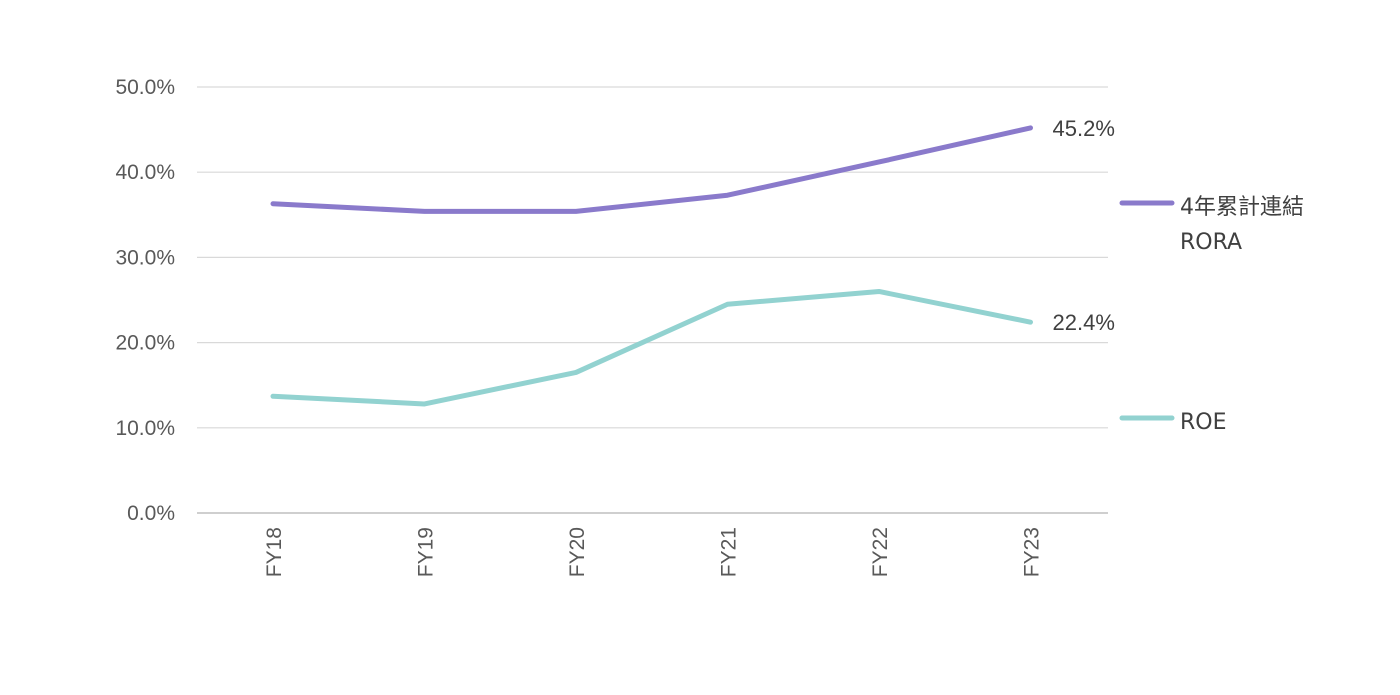  I want to click on legend-label: 4年累計連結, so click(1242, 207).